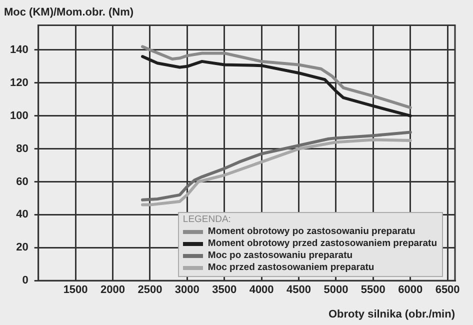 The height and width of the screenshot is (325, 473). What do you see at coordinates (336, 290) in the screenshot?
I see `x-tick-label: 5000` at bounding box center [336, 290].